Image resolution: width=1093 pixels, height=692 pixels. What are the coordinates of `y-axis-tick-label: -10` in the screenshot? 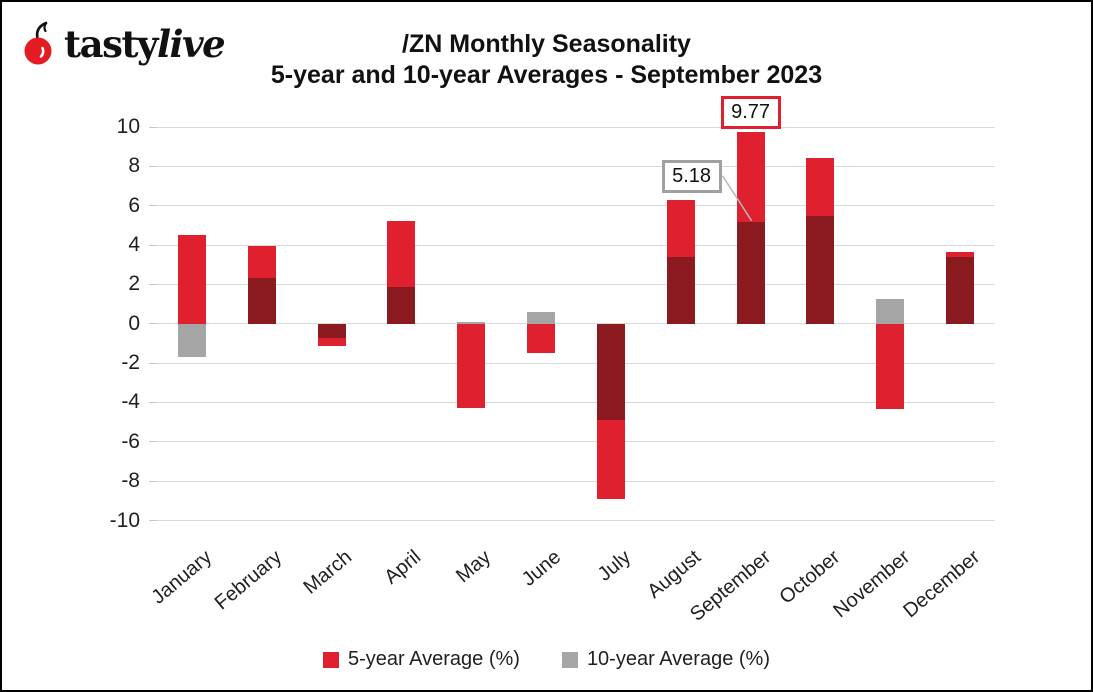 It's located at (124, 520).